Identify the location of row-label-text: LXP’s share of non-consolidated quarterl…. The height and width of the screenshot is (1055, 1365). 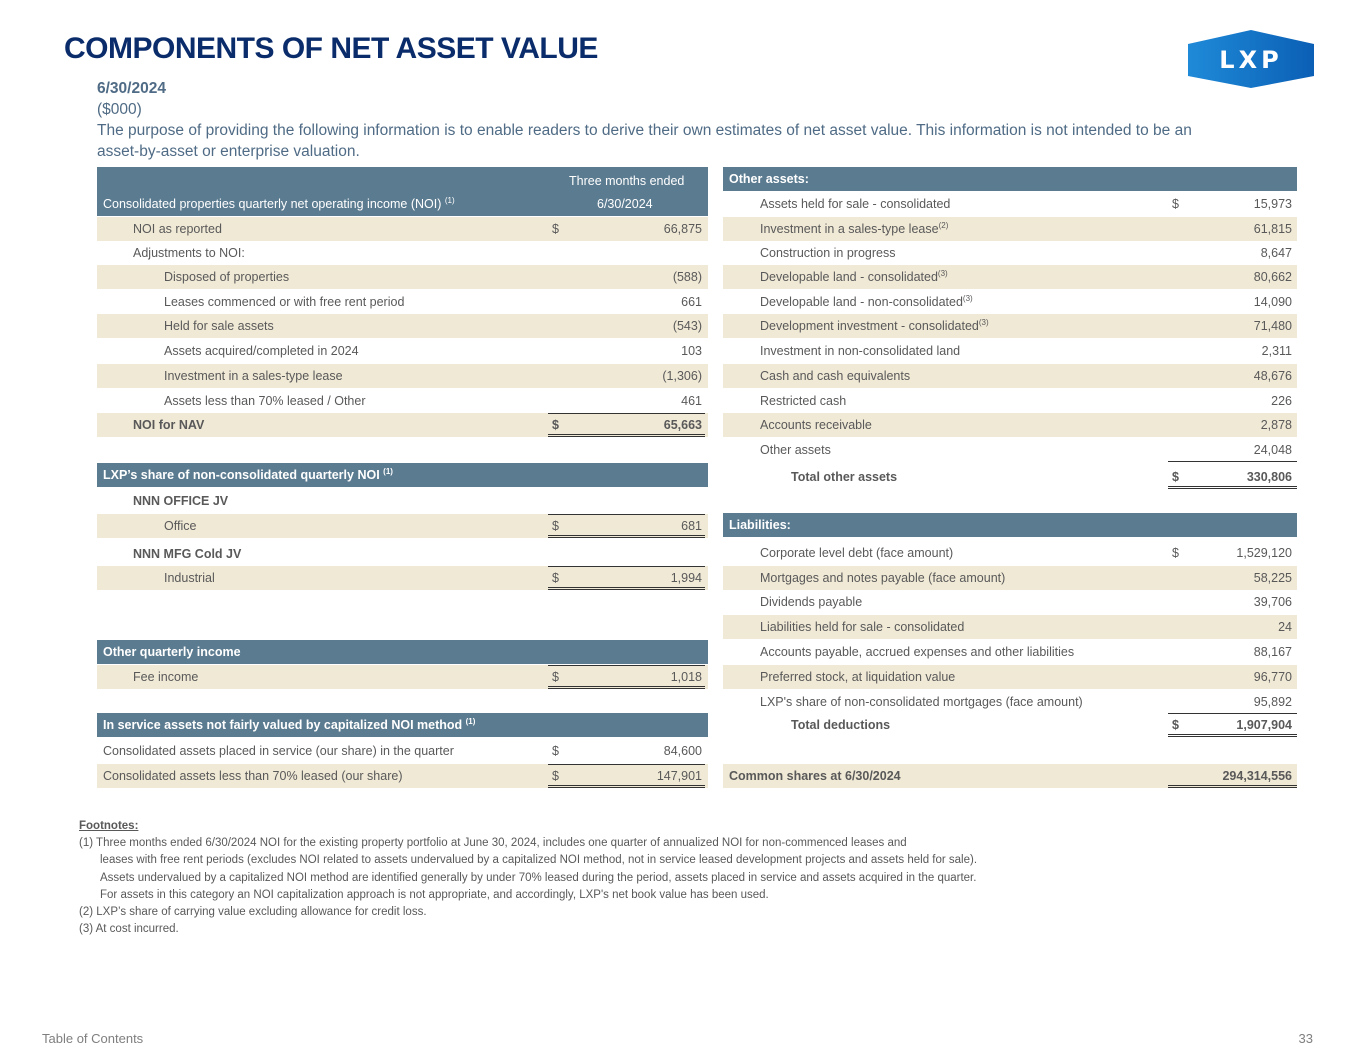
(241, 475).